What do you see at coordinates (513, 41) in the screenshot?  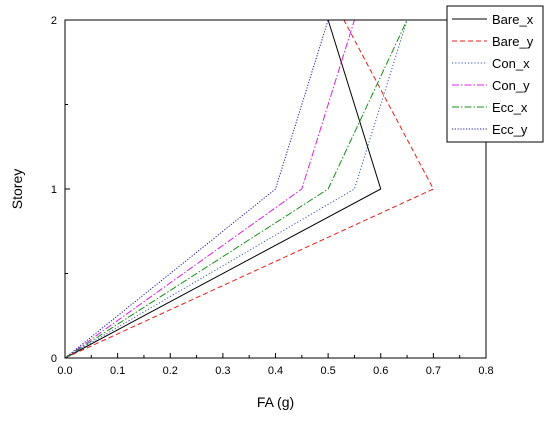 I see `legend-label: Bare_y` at bounding box center [513, 41].